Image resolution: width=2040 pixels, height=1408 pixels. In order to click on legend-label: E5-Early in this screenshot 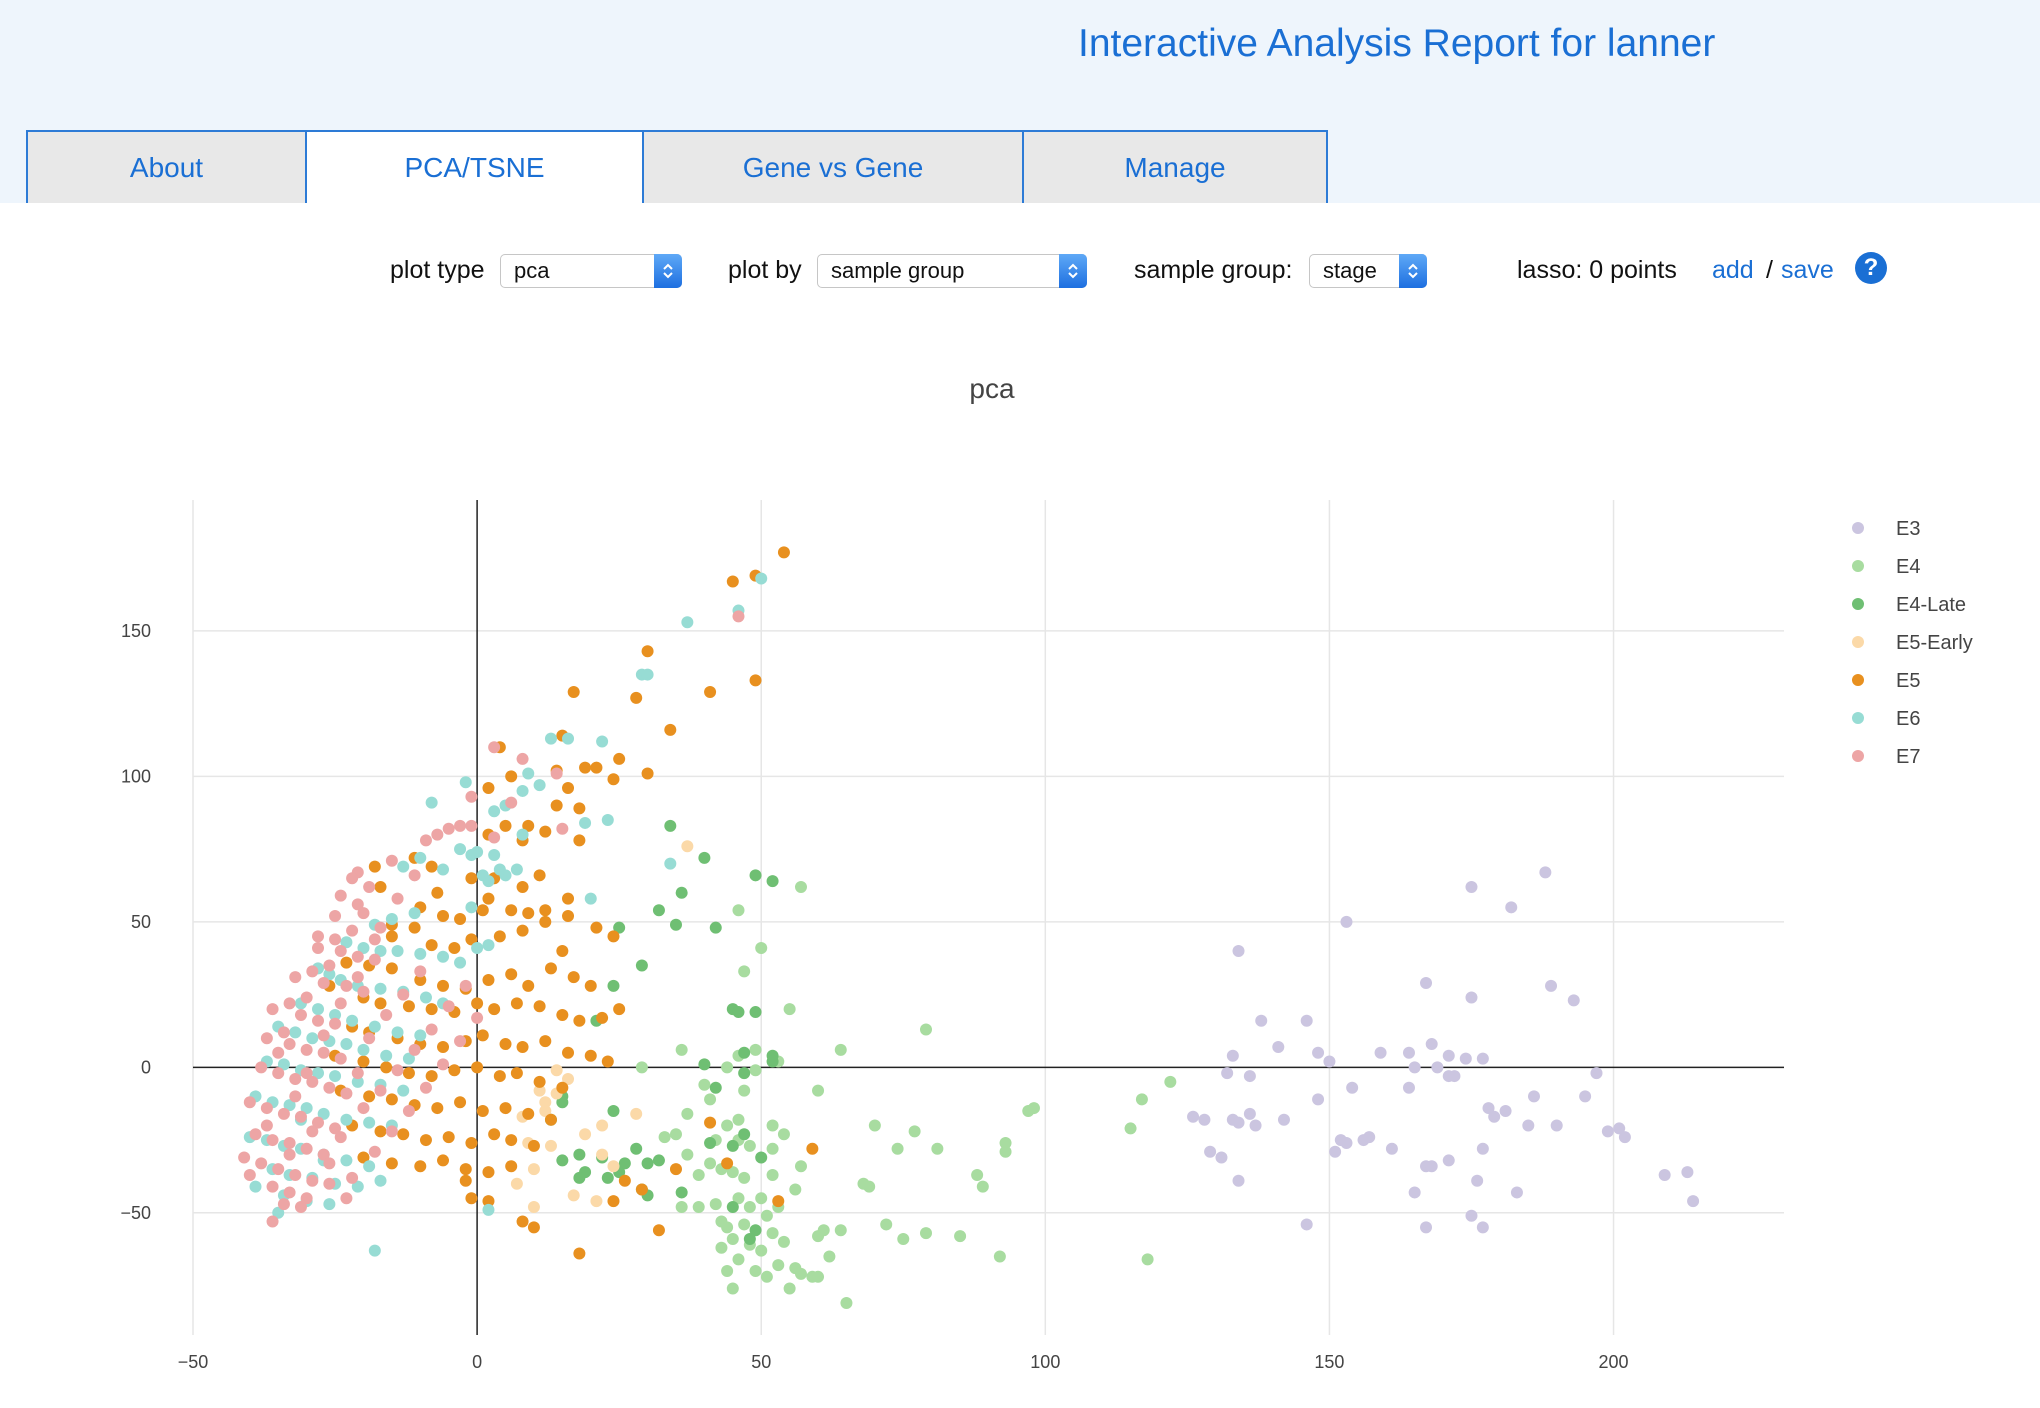, I will do `click(1934, 643)`.